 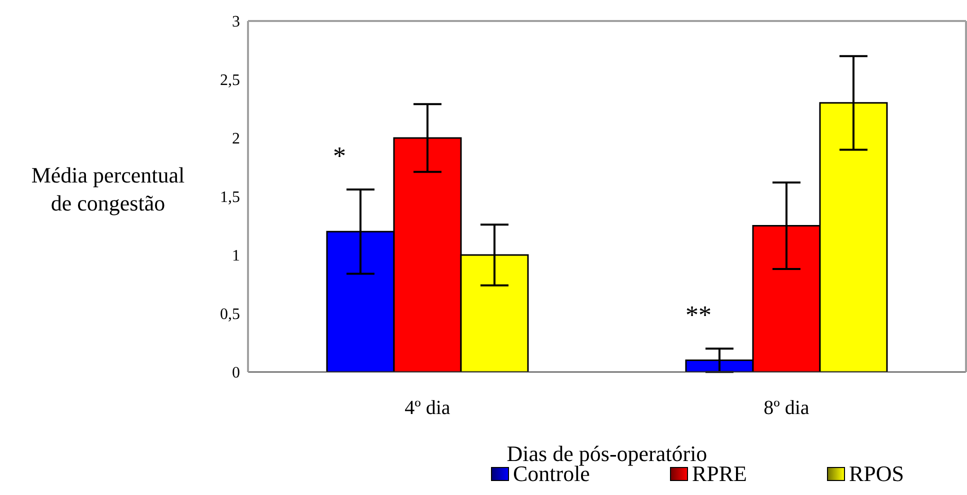 What do you see at coordinates (699, 315) in the screenshot?
I see `annotation: **` at bounding box center [699, 315].